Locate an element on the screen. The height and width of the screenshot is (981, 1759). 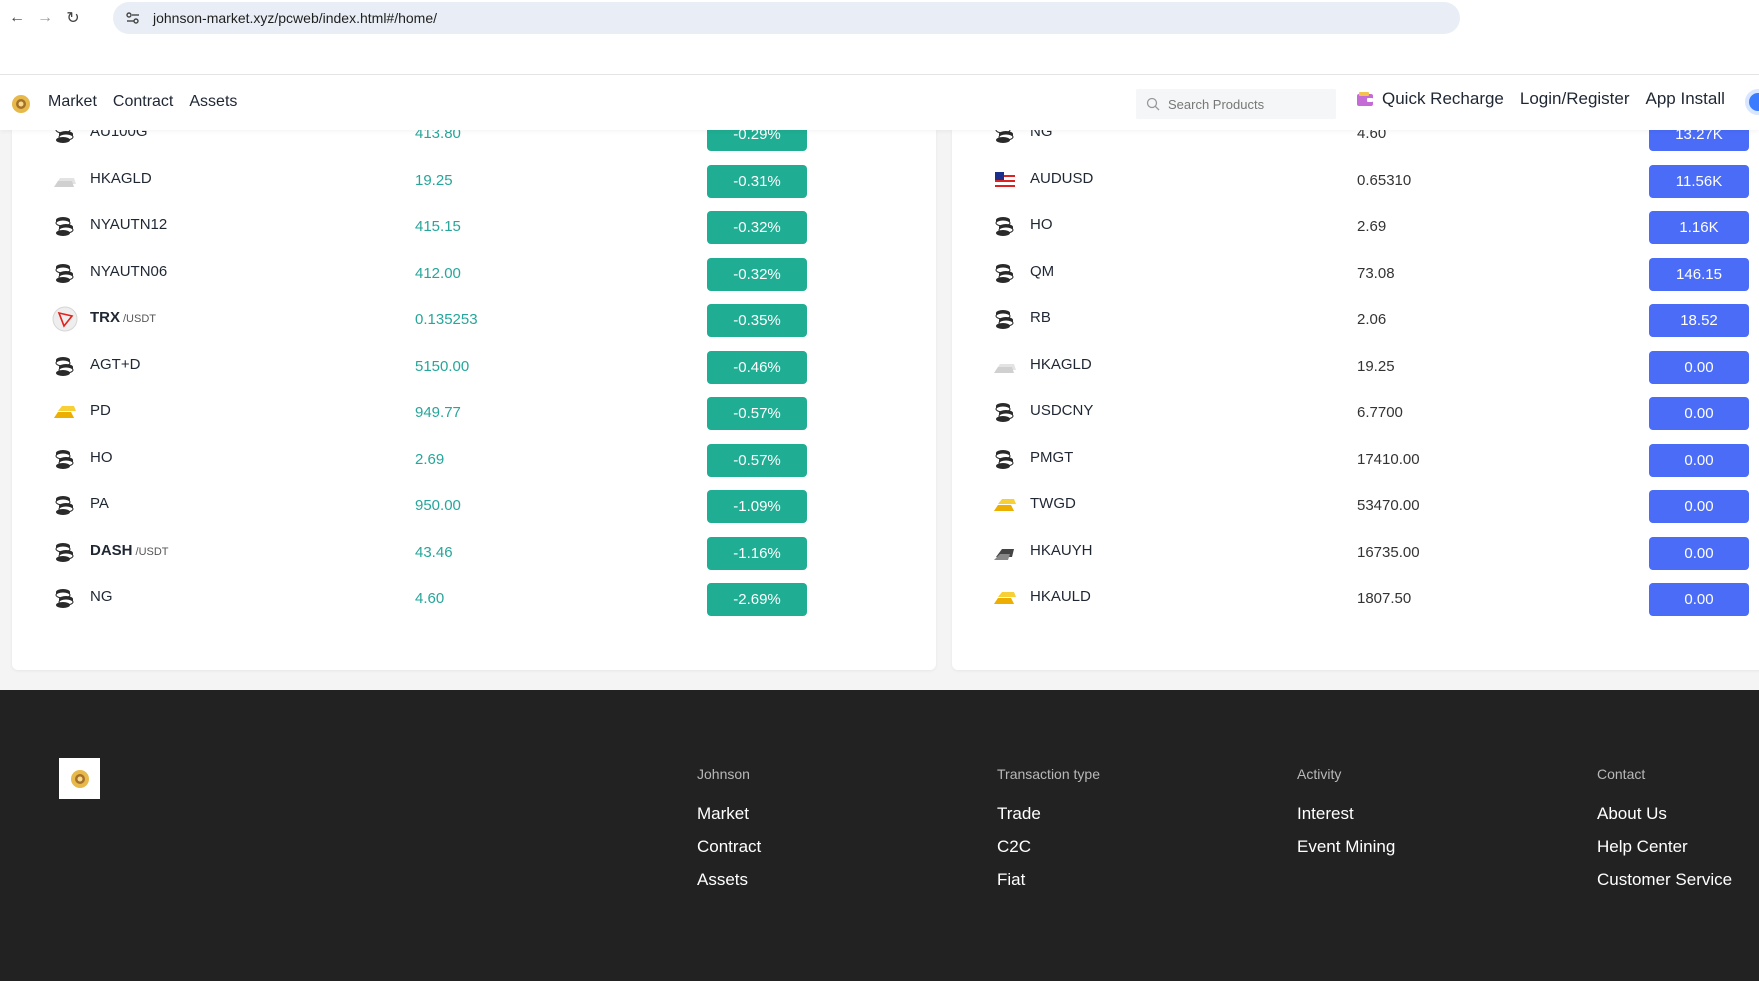
list-item: HKAGLD 19.25 -0.31% is located at coordinates (474, 180).